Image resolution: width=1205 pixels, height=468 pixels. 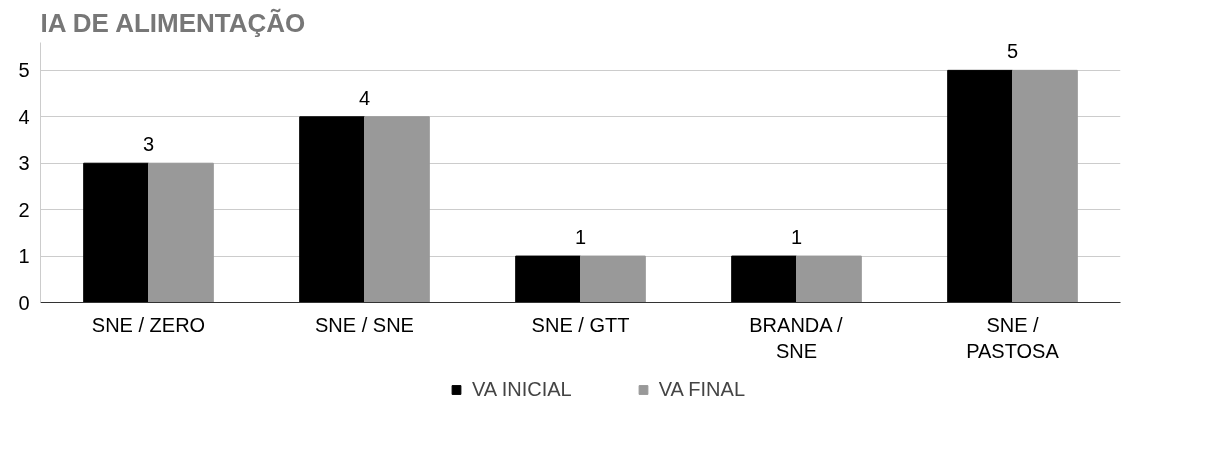 What do you see at coordinates (24, 70) in the screenshot?
I see `y-tick-label: 5` at bounding box center [24, 70].